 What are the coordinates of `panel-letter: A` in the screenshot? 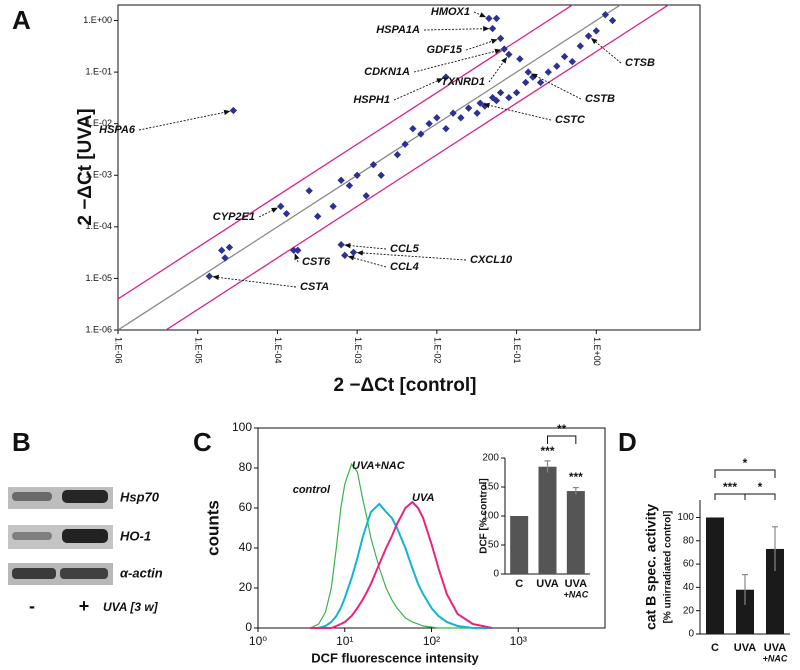 It's located at (21, 20).